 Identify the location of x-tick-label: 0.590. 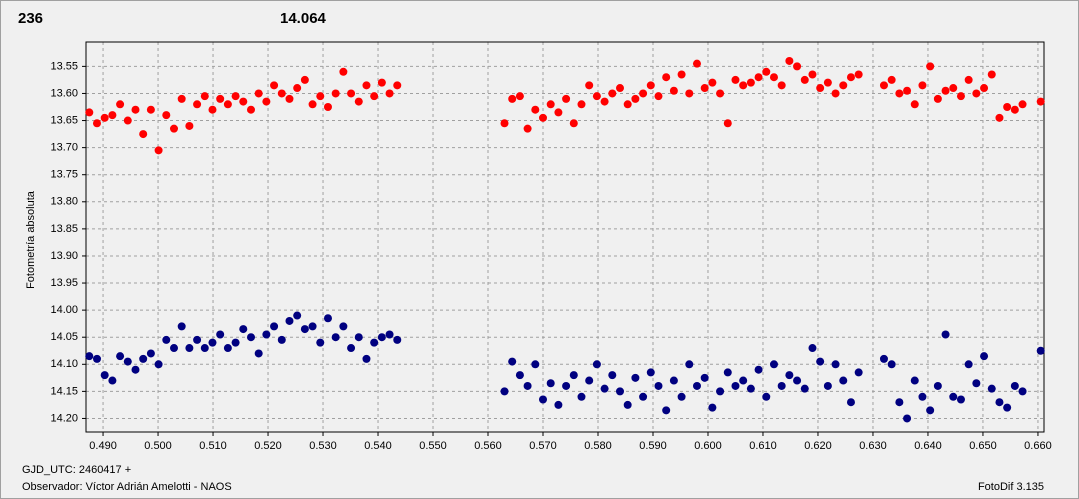
(653, 446).